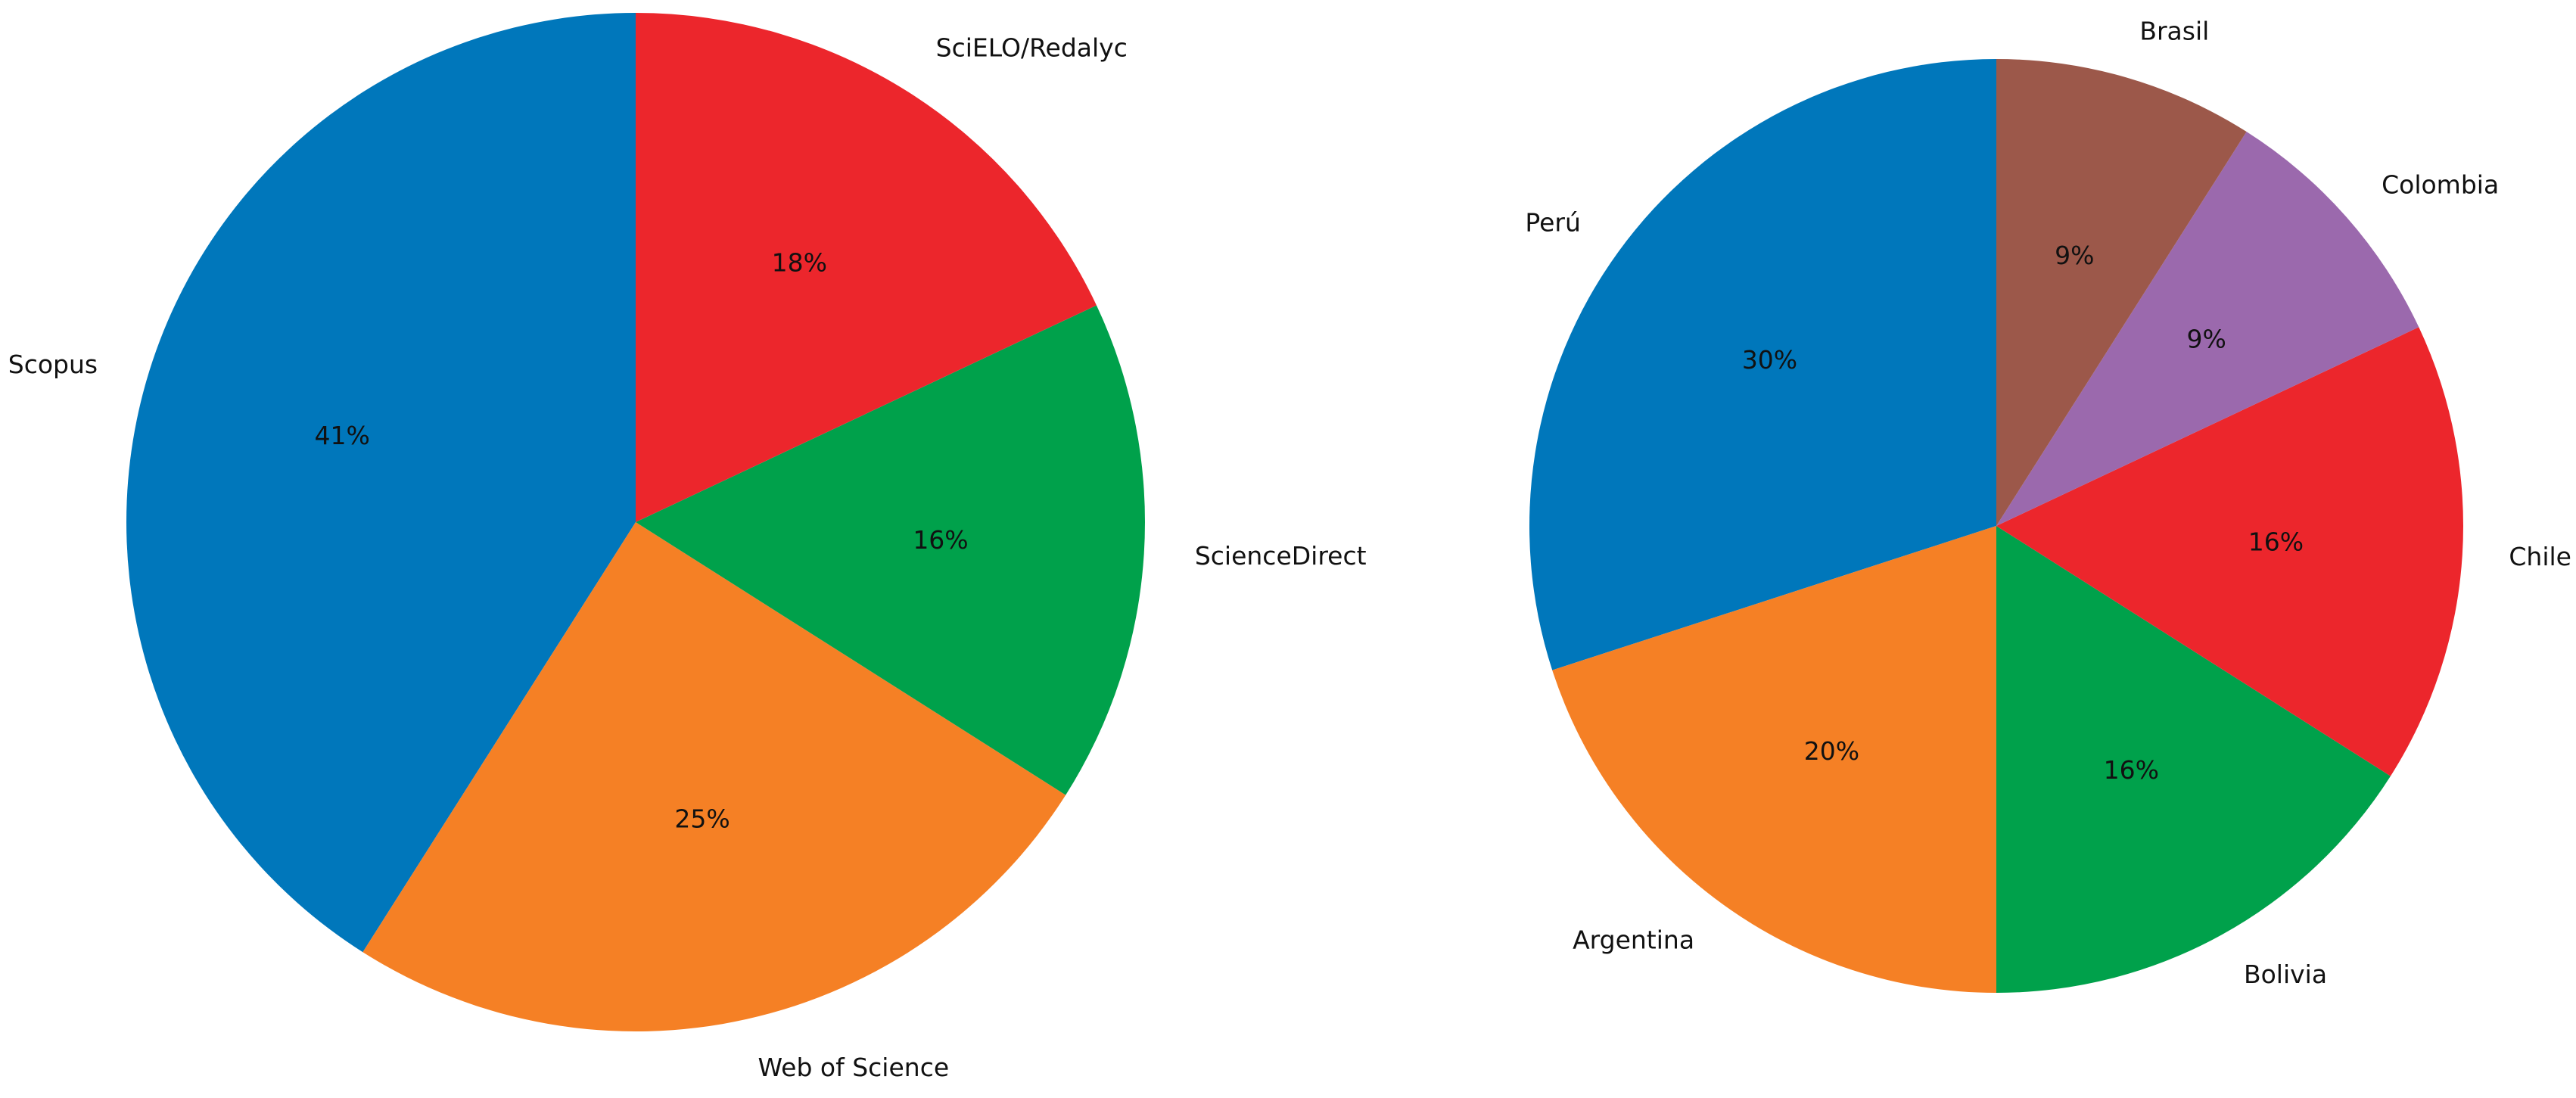 The image size is (2576, 1098). I want to click on slice-label: ScienceDirect, so click(1281, 556).